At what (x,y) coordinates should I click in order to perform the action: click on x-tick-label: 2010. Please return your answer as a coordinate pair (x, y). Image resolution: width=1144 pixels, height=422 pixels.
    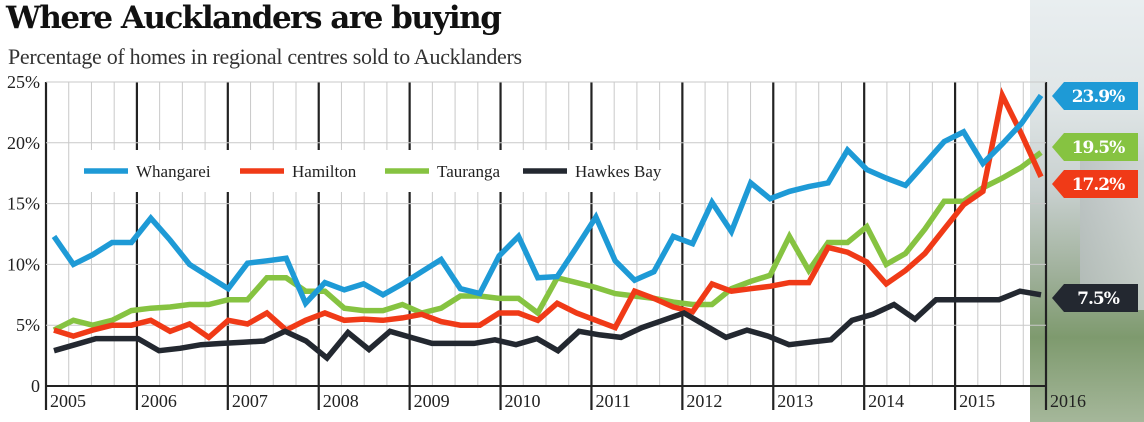
    Looking at the image, I should click on (523, 401).